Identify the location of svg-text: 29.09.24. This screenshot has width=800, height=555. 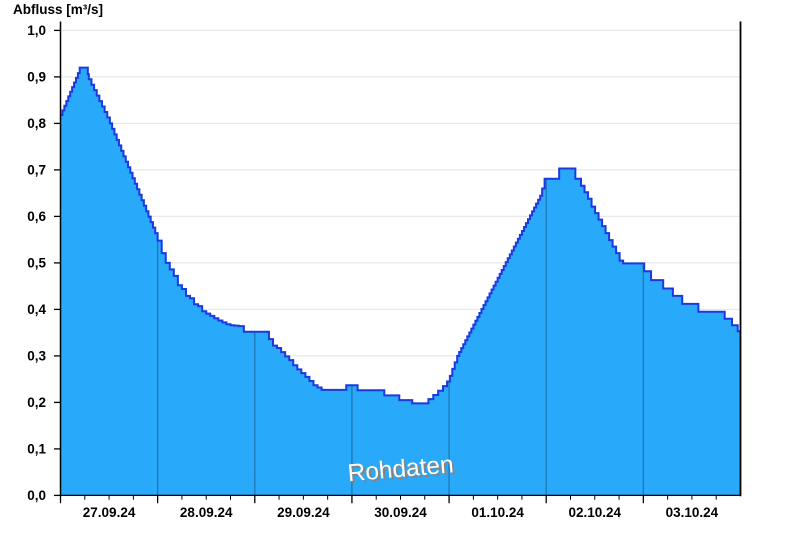
(303, 512).